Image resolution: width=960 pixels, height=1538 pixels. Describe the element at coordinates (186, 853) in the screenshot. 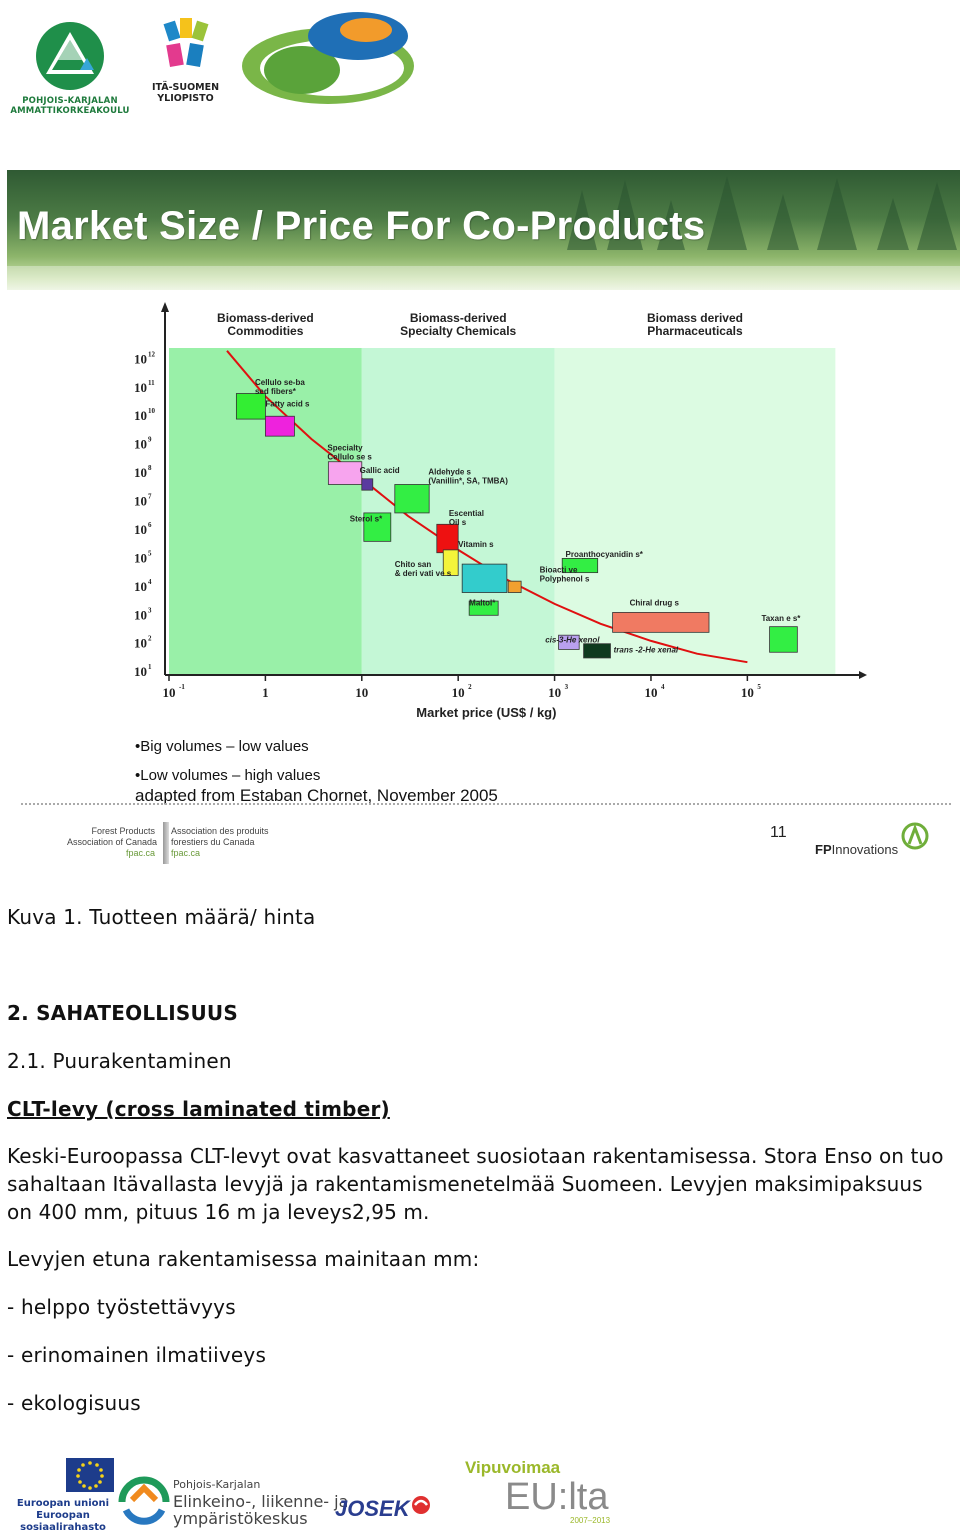

I see `fpac-fr-url: fpac.ca` at that location.